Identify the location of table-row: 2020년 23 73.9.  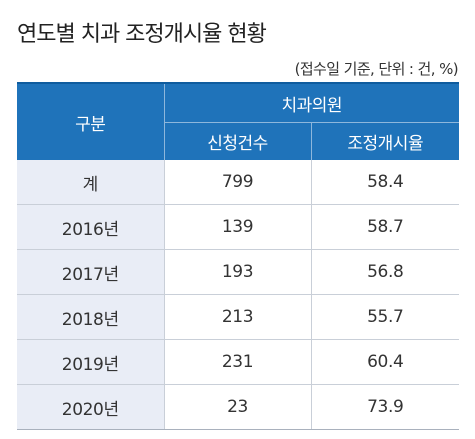
(238, 407).